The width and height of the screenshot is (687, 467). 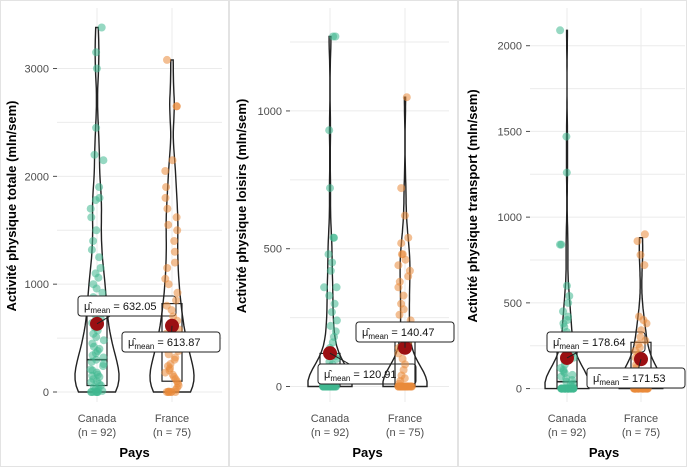 I want to click on mean-label: μ̂mean = 632.05, so click(x=120, y=308).